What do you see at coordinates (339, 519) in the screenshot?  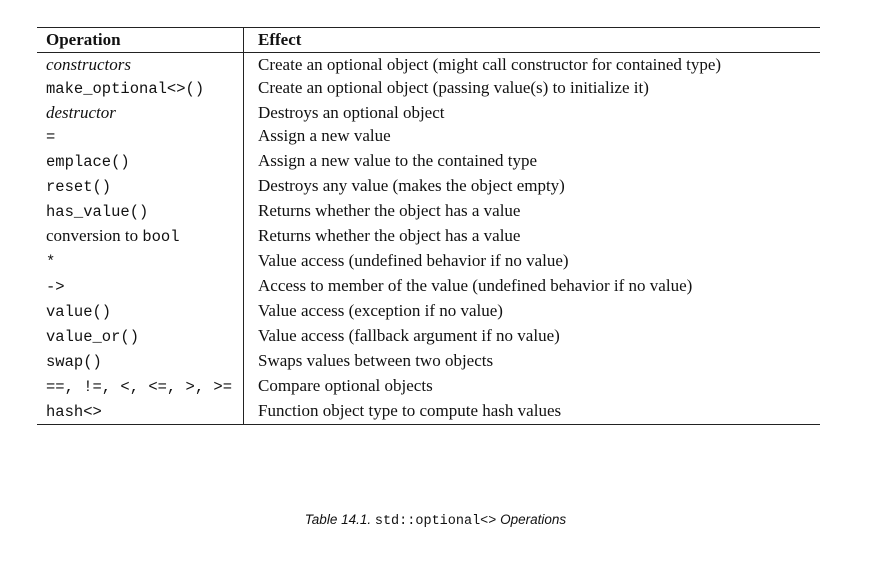 I see `caption-prefix: Table 14.1.` at bounding box center [339, 519].